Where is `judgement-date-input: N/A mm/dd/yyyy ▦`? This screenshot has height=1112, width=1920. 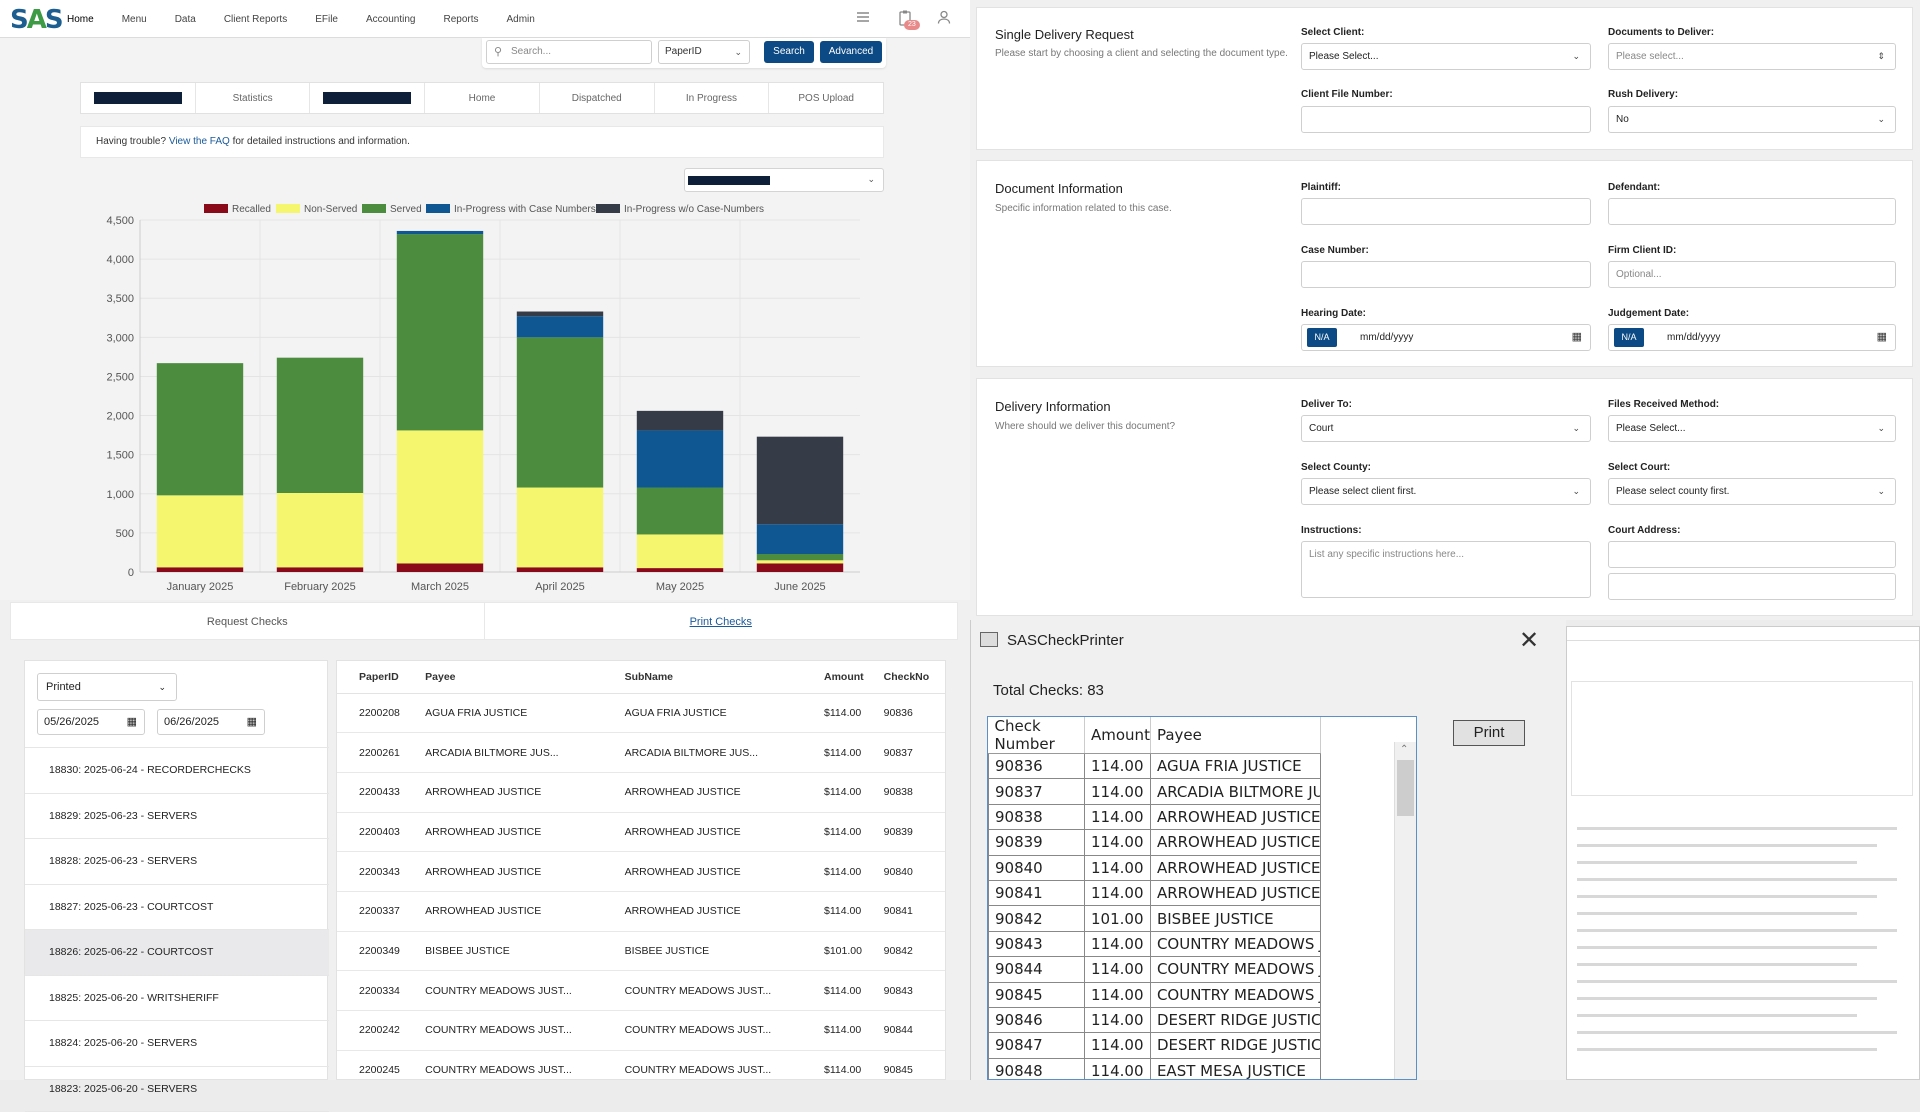
judgement-date-input: N/A mm/dd/yyyy ▦ is located at coordinates (1752, 337).